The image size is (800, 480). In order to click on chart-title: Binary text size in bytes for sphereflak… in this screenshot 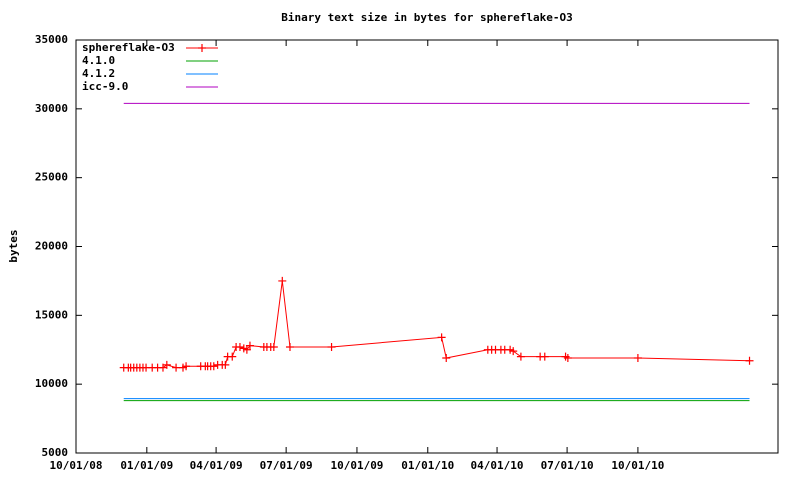, I will do `click(426, 17)`.